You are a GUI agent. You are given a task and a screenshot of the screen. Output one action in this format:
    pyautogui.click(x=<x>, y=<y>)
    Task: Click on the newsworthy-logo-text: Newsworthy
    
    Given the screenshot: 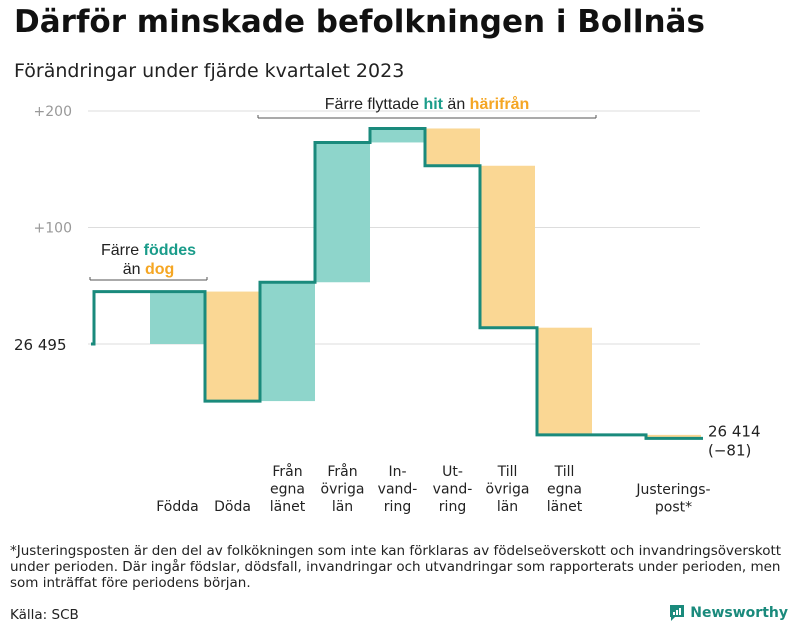 What is the action you would take?
    pyautogui.click(x=739, y=613)
    